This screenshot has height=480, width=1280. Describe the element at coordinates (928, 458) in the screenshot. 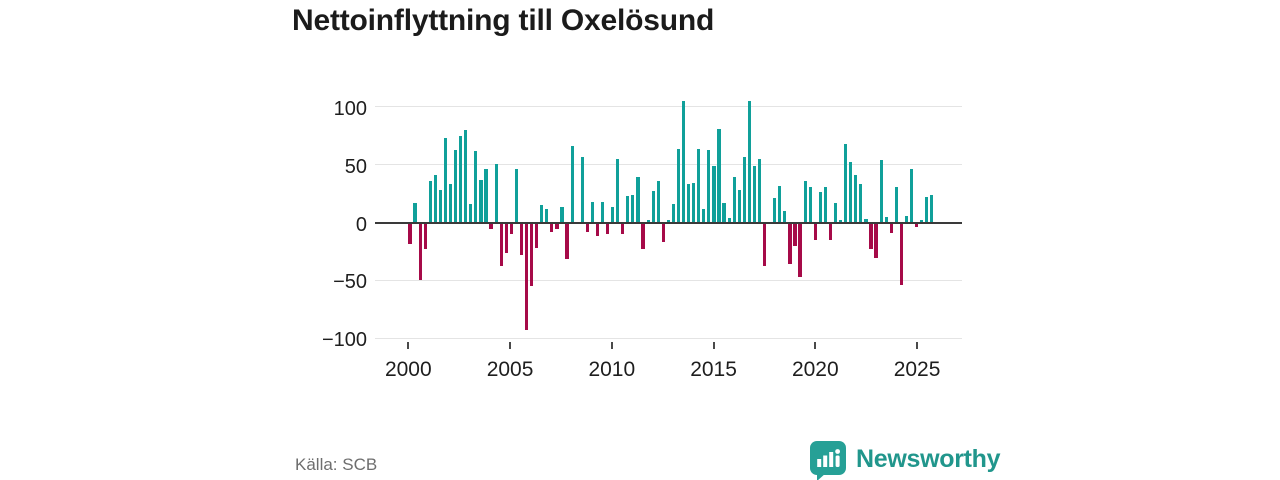

I see `brand-name: Newsworthy` at that location.